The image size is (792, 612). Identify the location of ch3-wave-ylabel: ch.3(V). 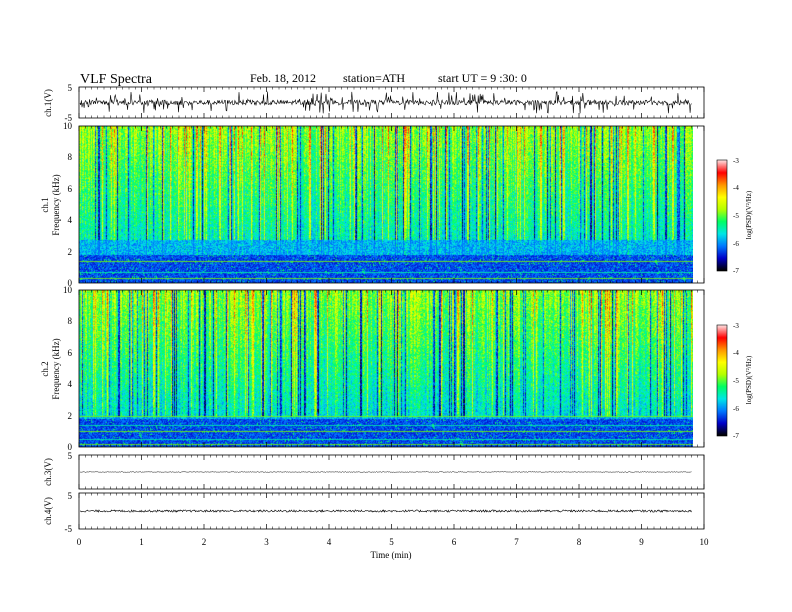
(48, 472).